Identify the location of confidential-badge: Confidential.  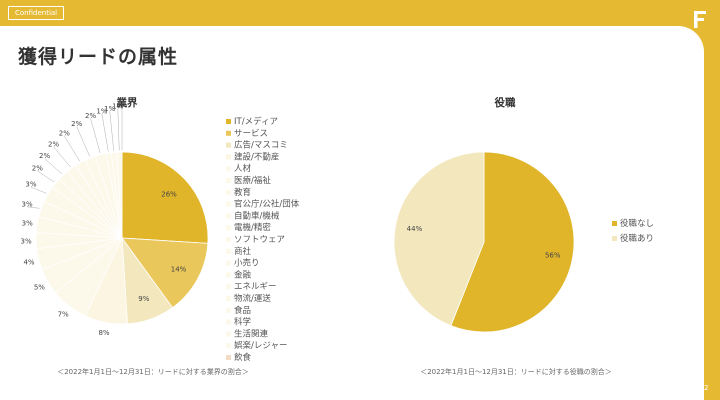
(36, 13).